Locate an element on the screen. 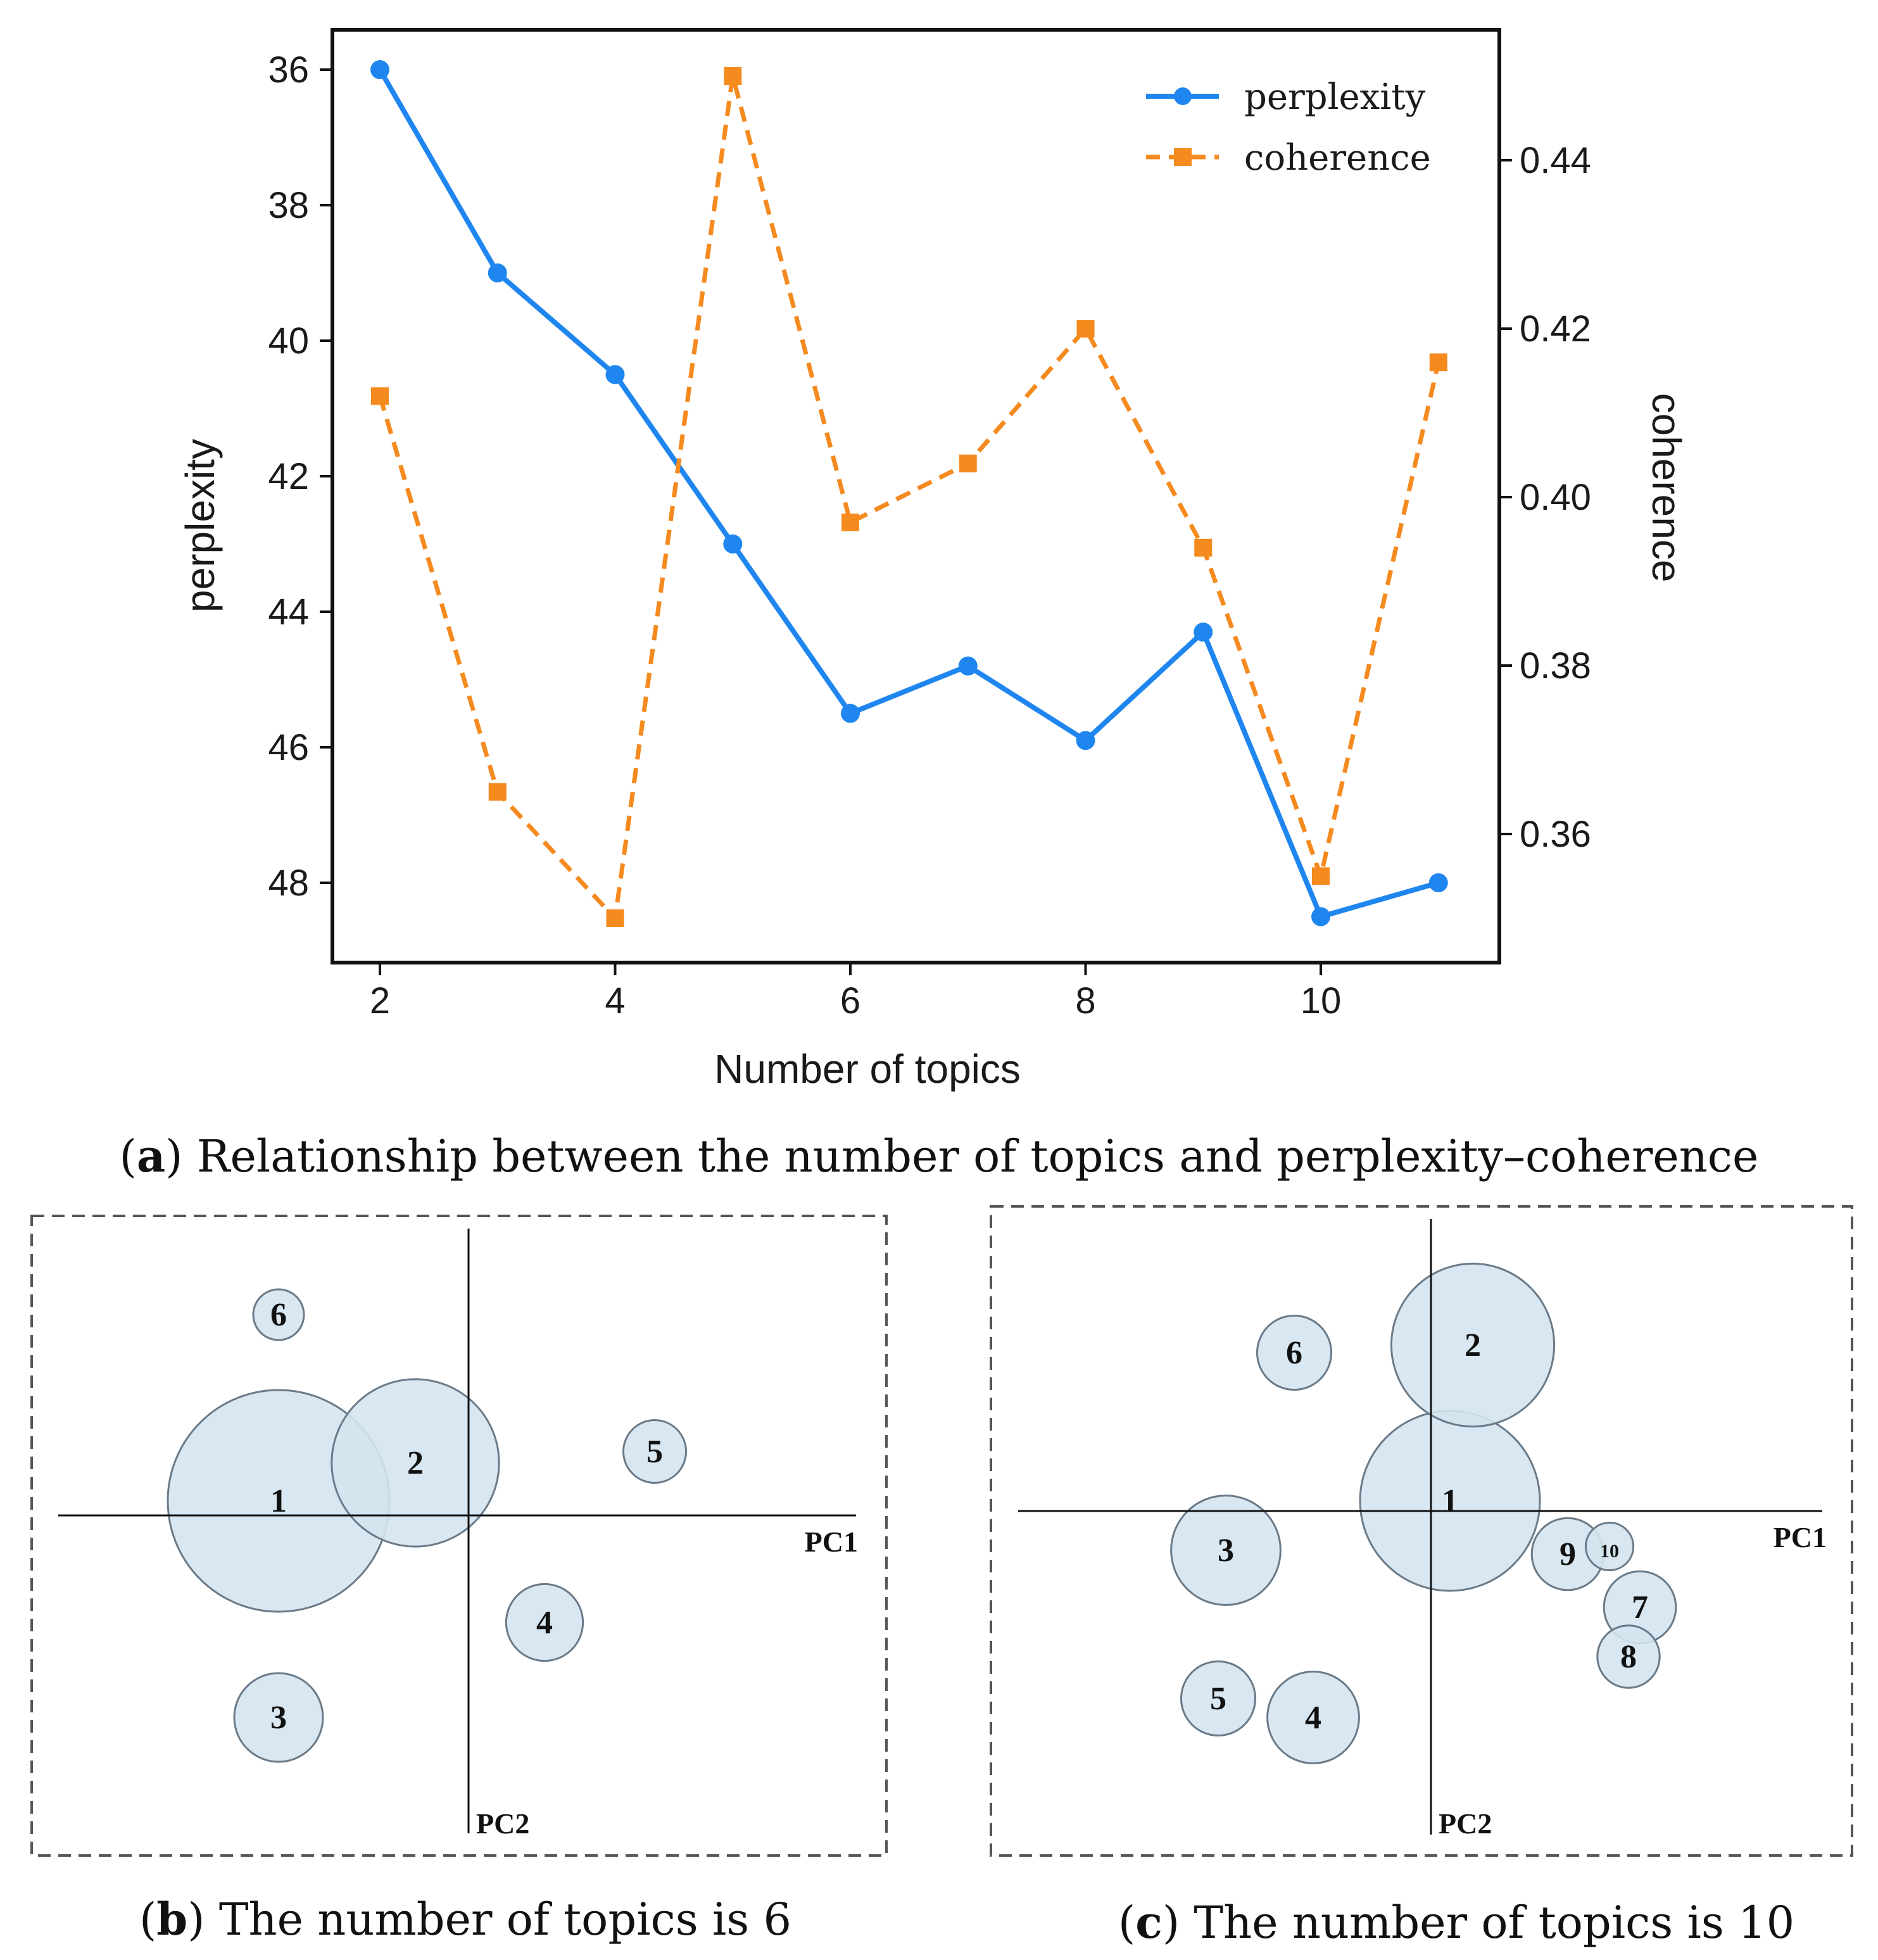 This screenshot has height=1960, width=1878. caption-c-text: The number of topics is 10 is located at coordinates (1494, 1923).